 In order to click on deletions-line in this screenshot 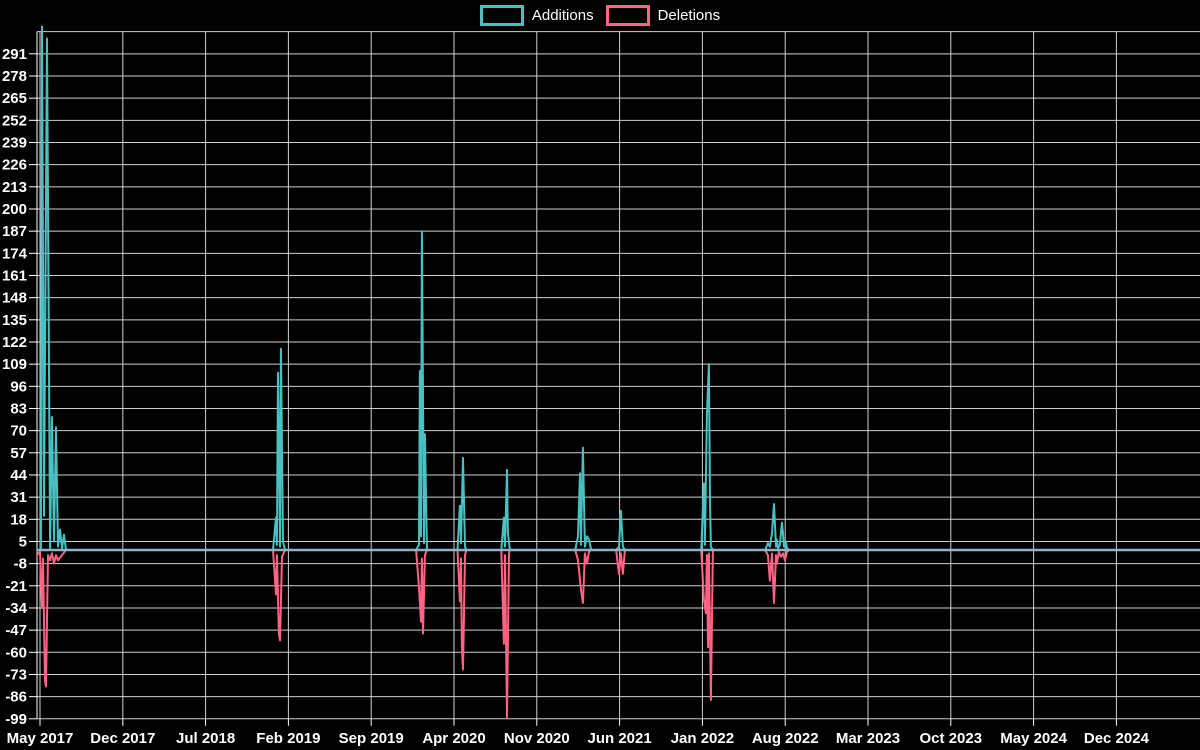, I will do `click(413, 634)`.